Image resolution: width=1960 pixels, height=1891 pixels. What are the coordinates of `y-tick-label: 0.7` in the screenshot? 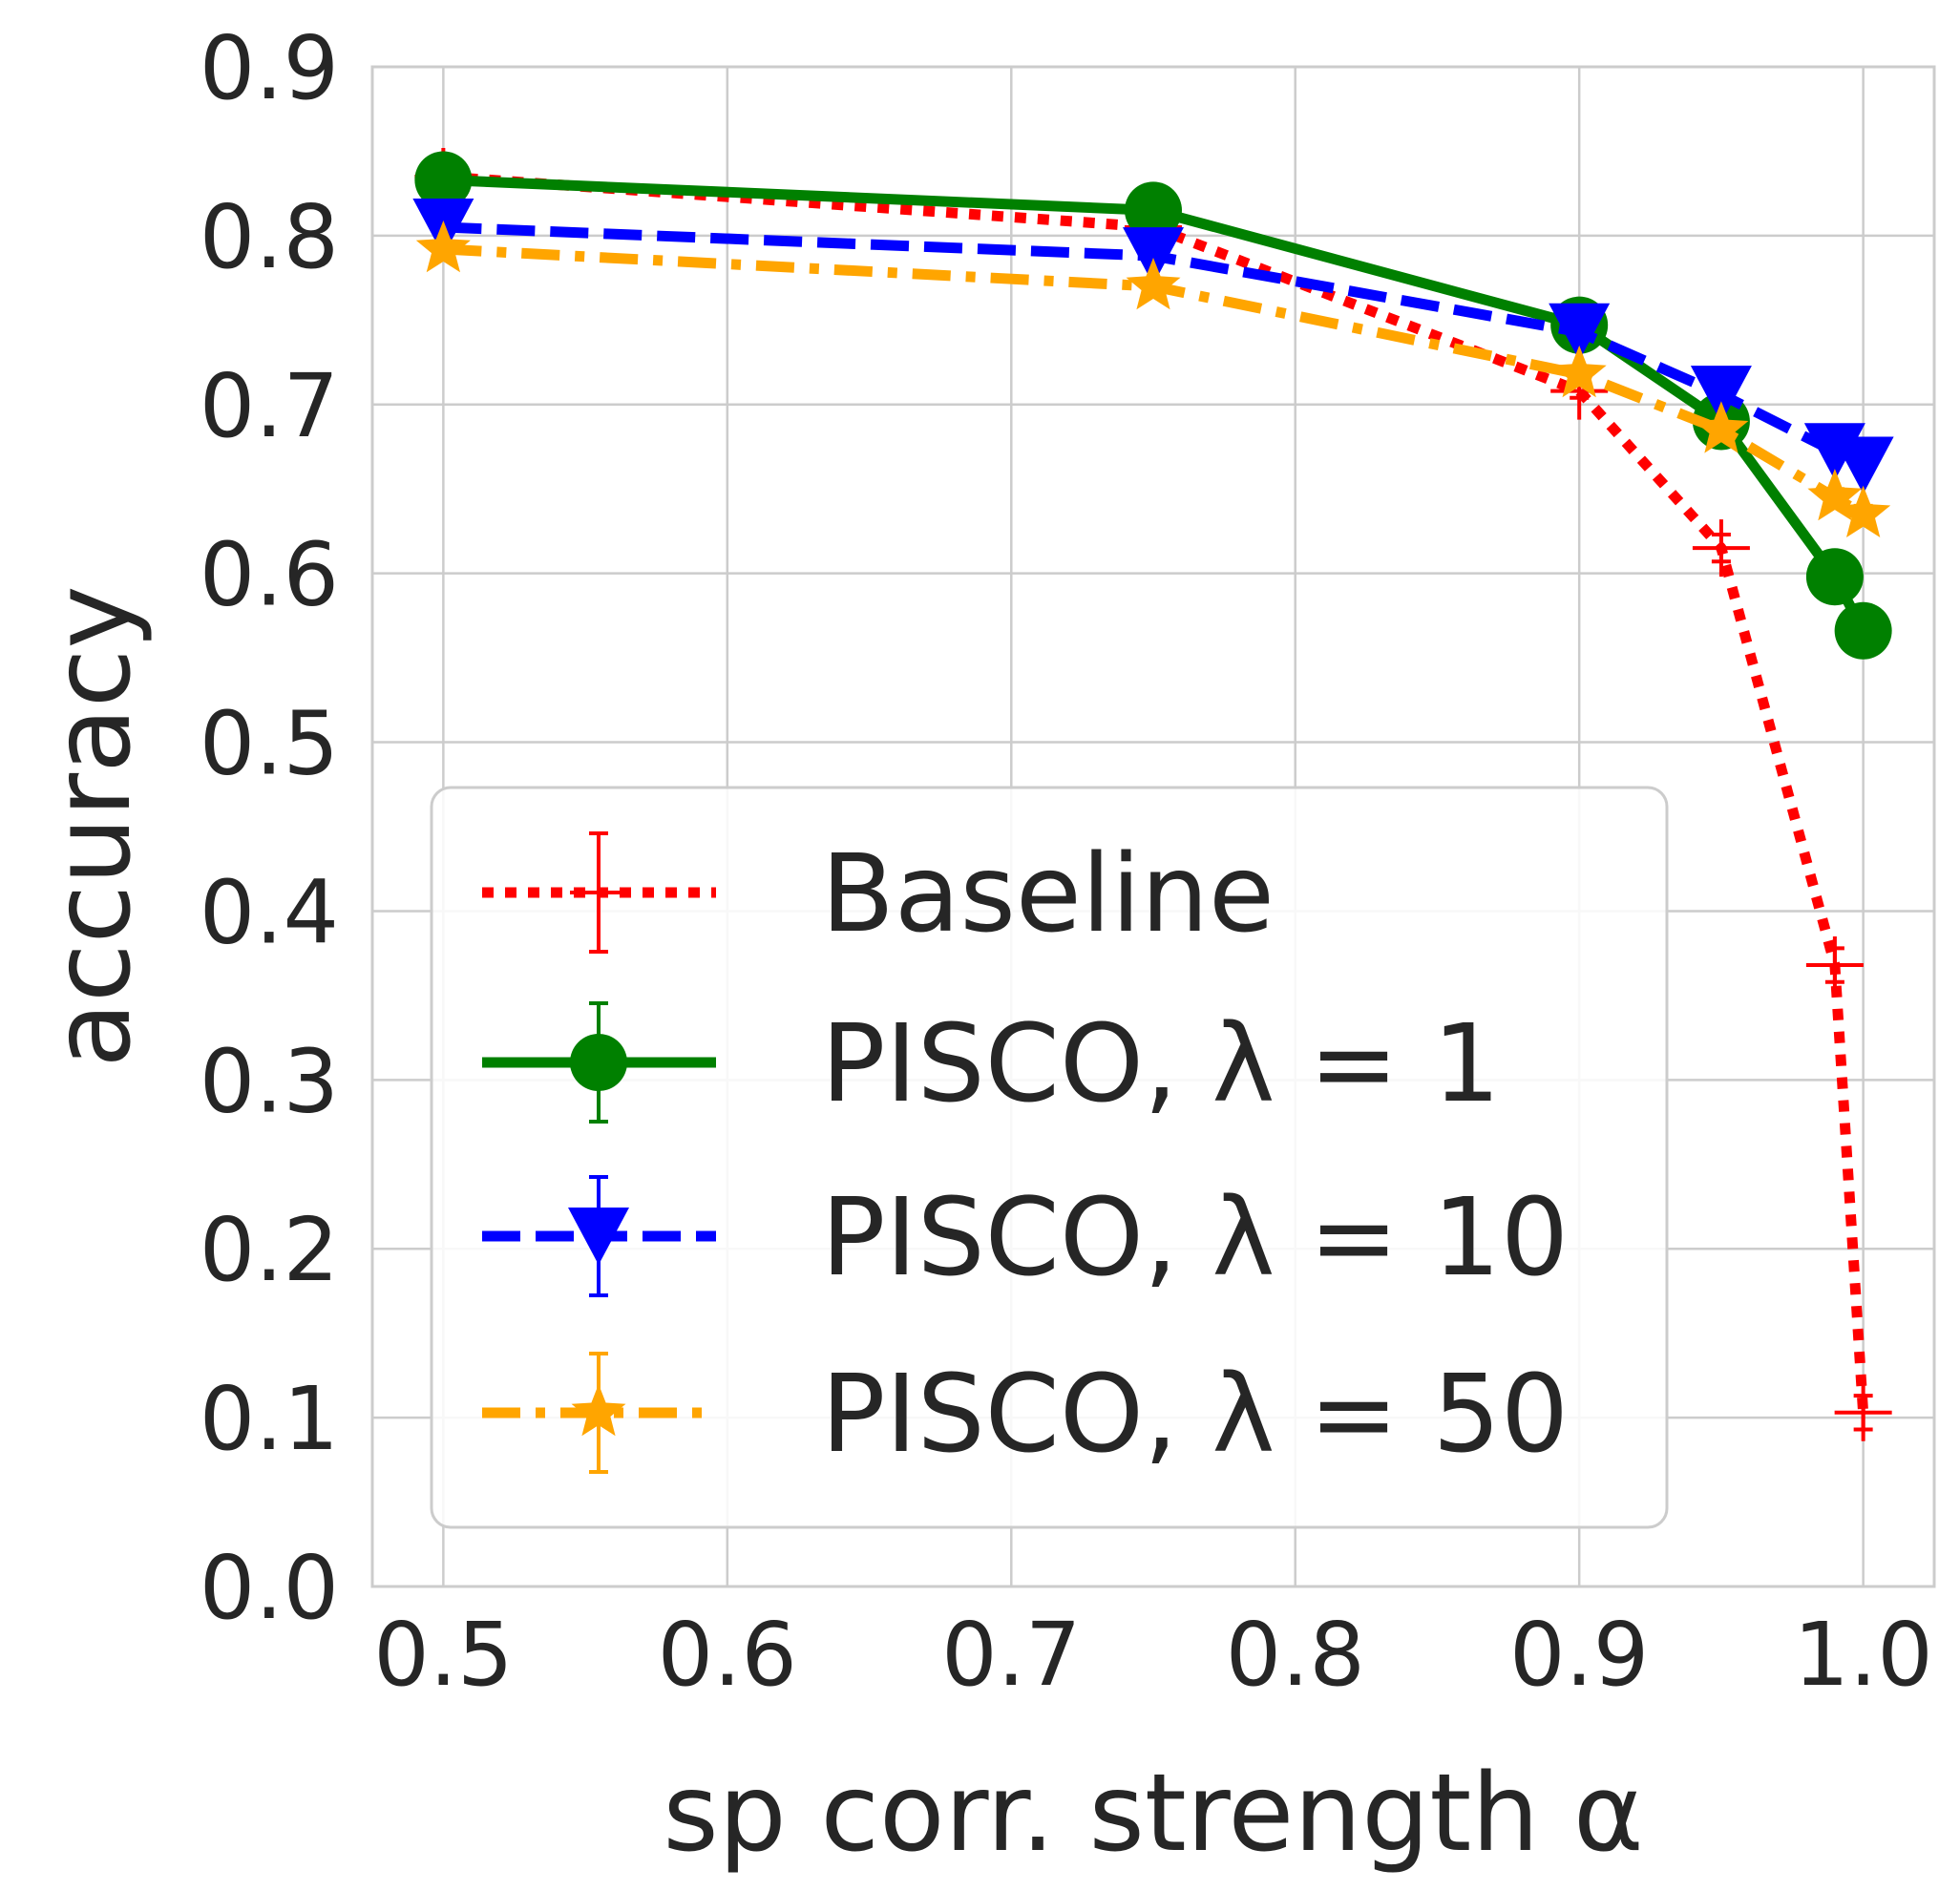 It's located at (269, 406).